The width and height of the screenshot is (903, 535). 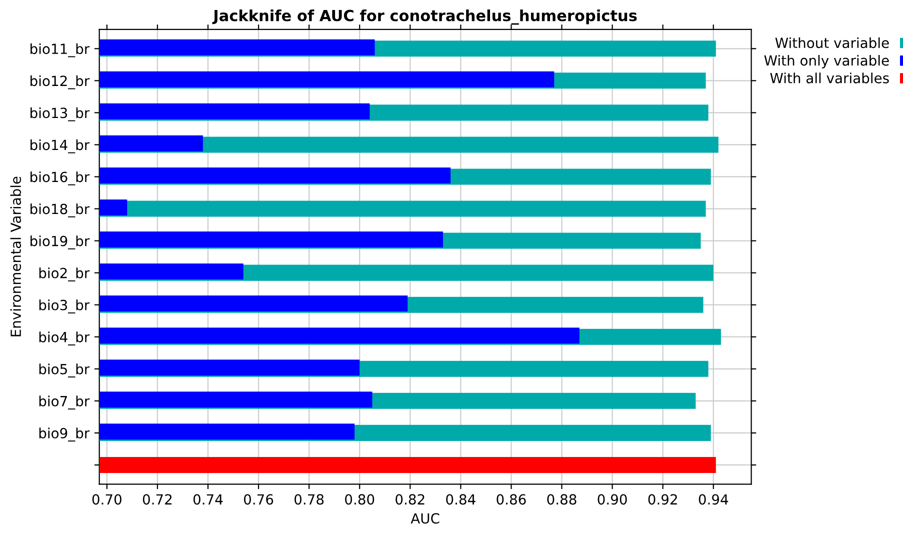 What do you see at coordinates (832, 42) in the screenshot?
I see `legend-label: Without variable` at bounding box center [832, 42].